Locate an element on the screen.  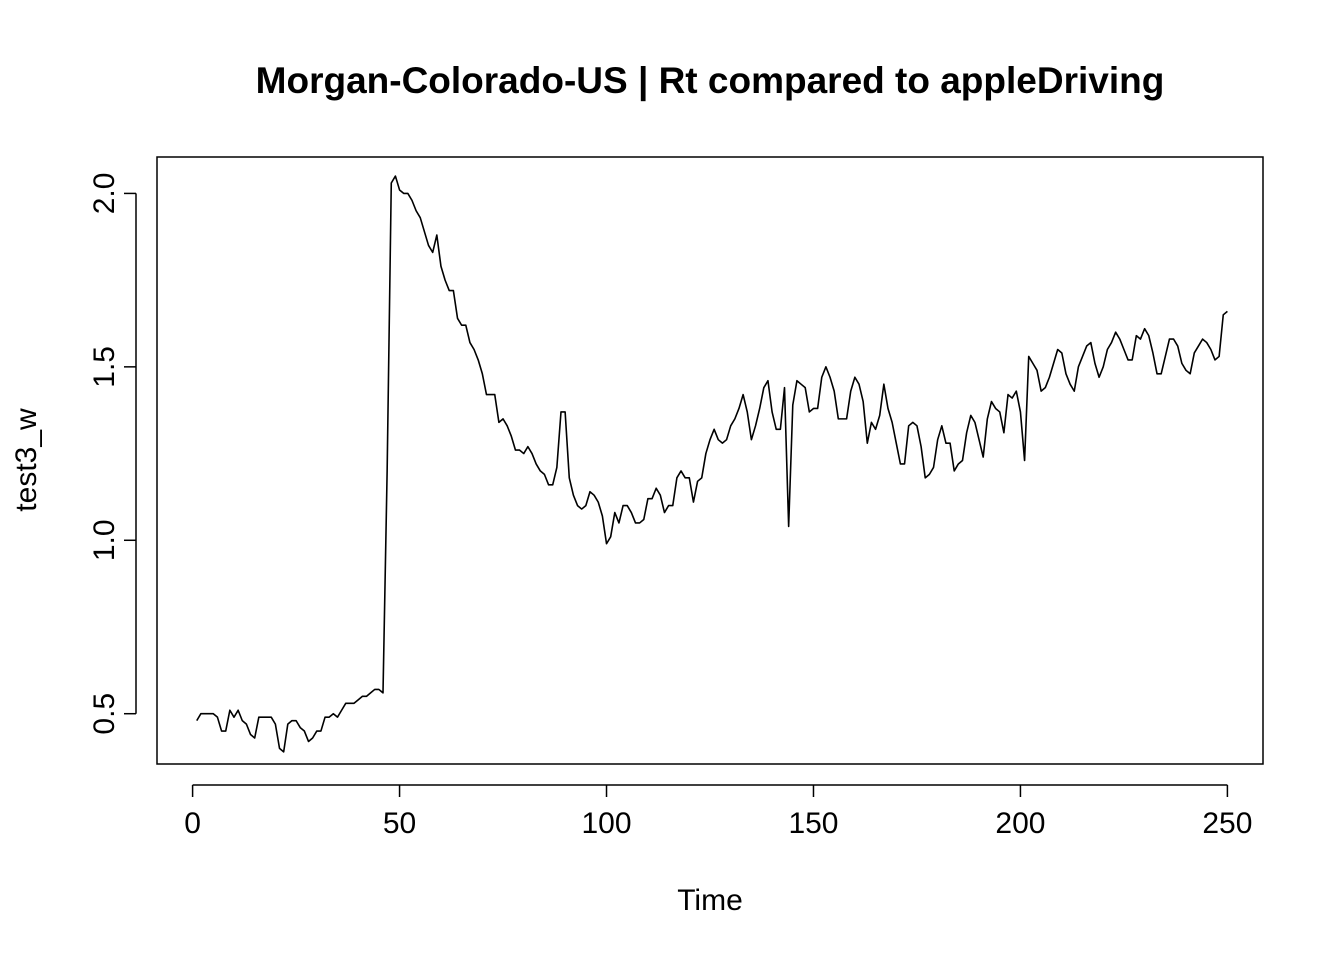
y-tick-label: 0.5 is located at coordinates (104, 714).